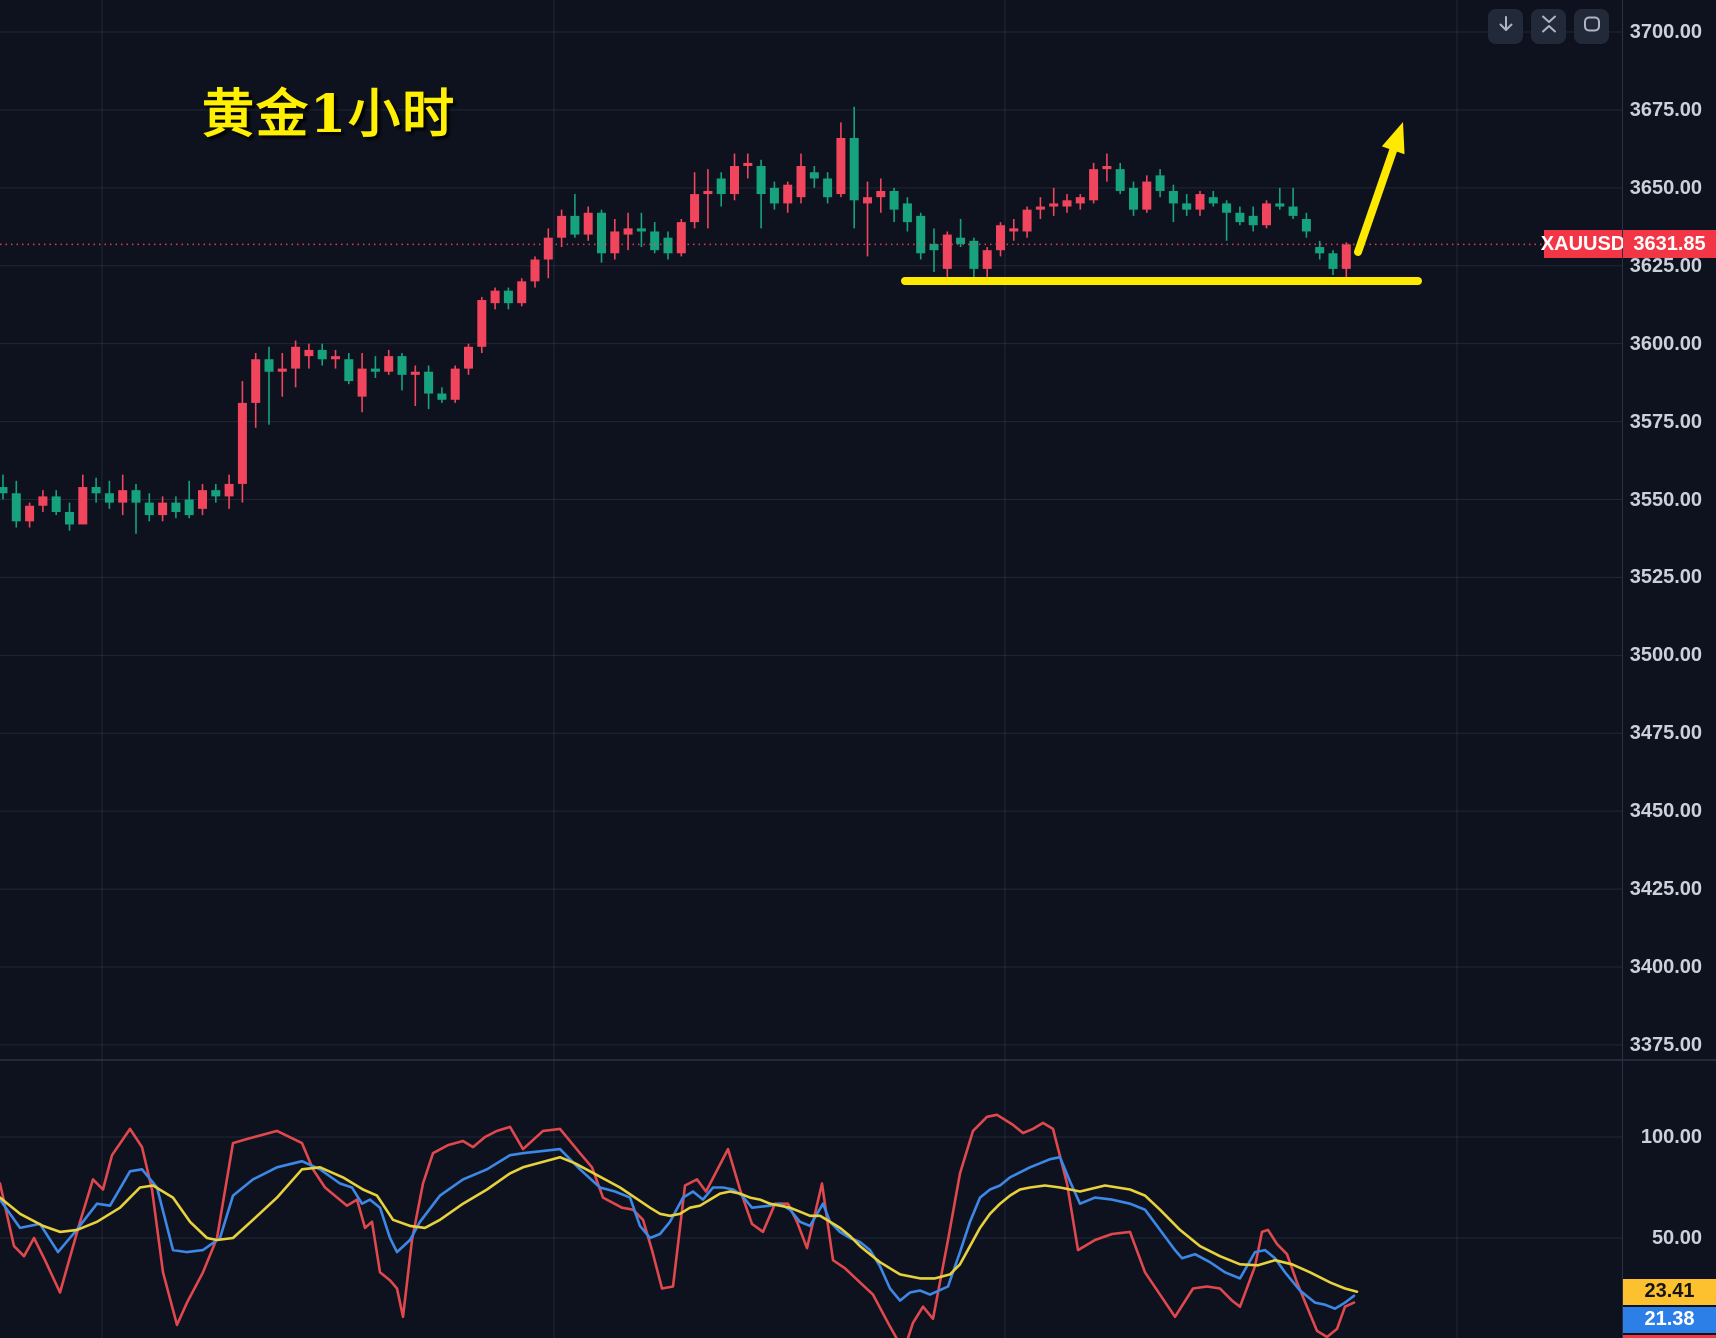  What do you see at coordinates (1669, 244) in the screenshot?
I see `last-price-badge: 3631.85` at bounding box center [1669, 244].